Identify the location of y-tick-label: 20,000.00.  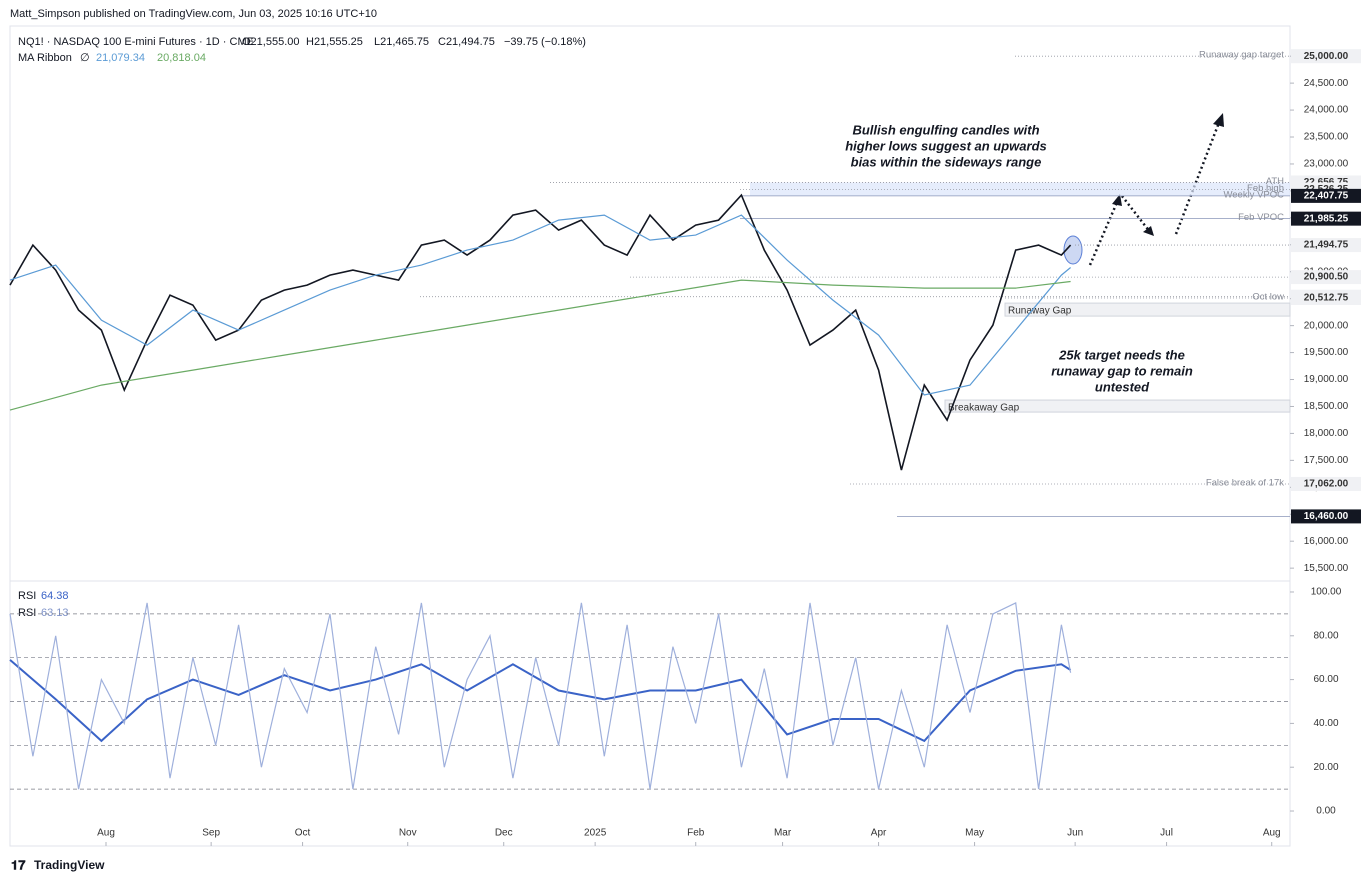
(1326, 325).